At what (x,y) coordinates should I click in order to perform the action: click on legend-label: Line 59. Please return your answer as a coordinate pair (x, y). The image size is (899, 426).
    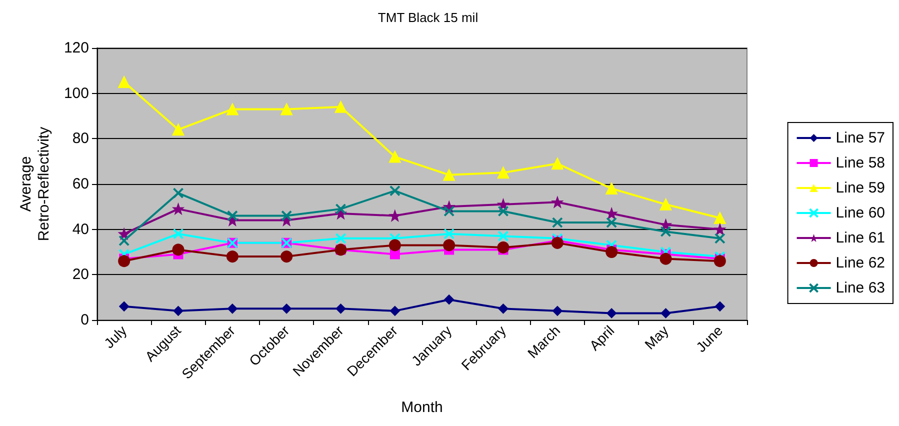
    Looking at the image, I should click on (861, 188).